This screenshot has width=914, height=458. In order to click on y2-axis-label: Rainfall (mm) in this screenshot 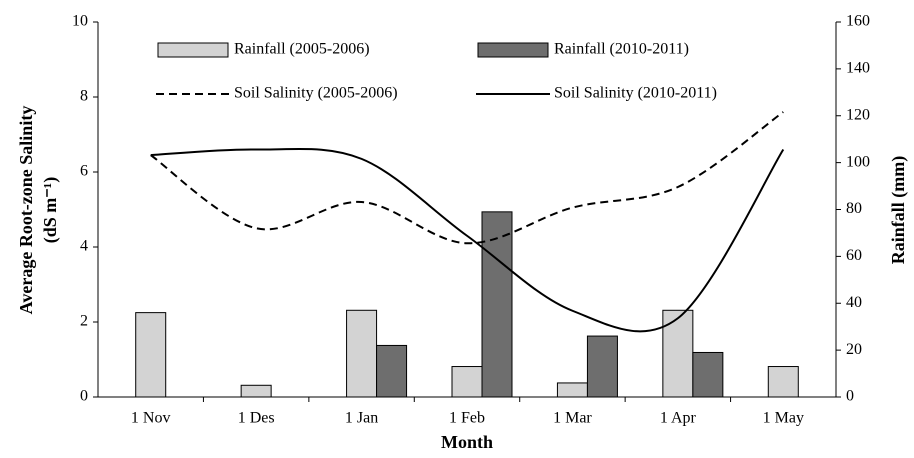, I will do `click(898, 210)`.